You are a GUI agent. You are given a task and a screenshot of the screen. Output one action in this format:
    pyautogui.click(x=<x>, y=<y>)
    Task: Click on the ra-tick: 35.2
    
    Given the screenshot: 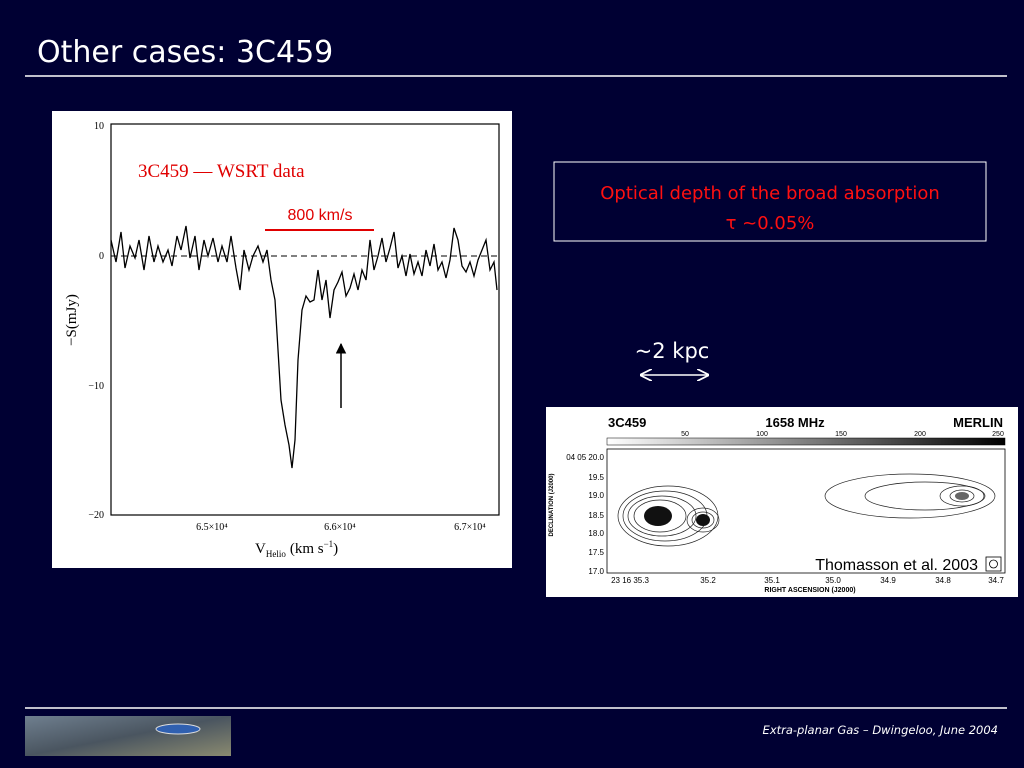 What is the action you would take?
    pyautogui.click(x=708, y=580)
    